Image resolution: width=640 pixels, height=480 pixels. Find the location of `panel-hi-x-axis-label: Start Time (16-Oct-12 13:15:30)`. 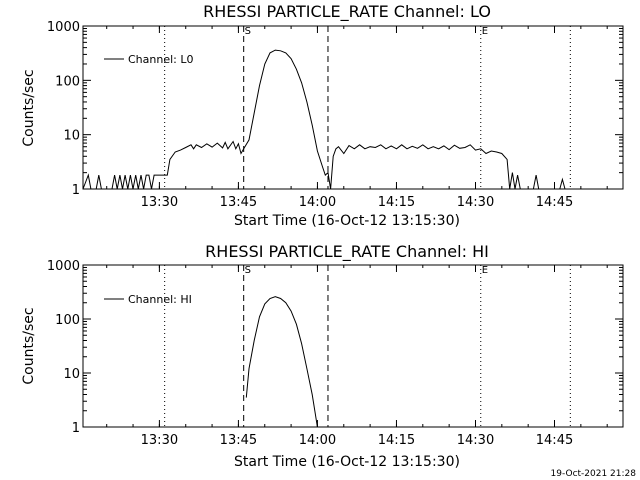

panel-hi-x-axis-label: Start Time (16-Oct-12 13:15:30) is located at coordinates (347, 462).